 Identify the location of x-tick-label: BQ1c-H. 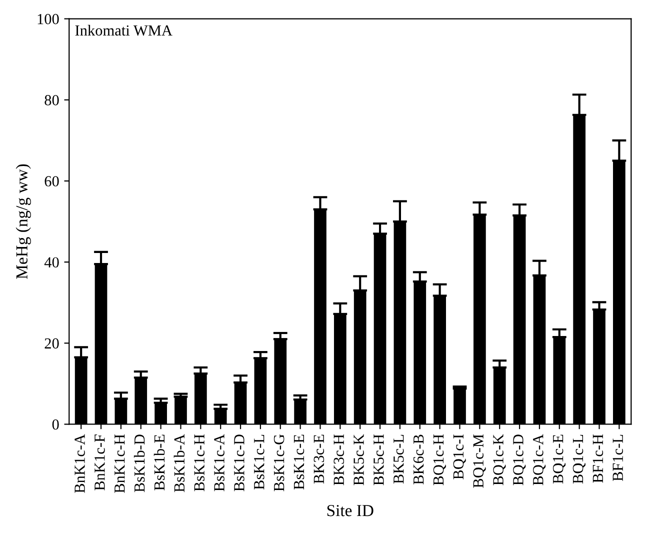
(439, 460).